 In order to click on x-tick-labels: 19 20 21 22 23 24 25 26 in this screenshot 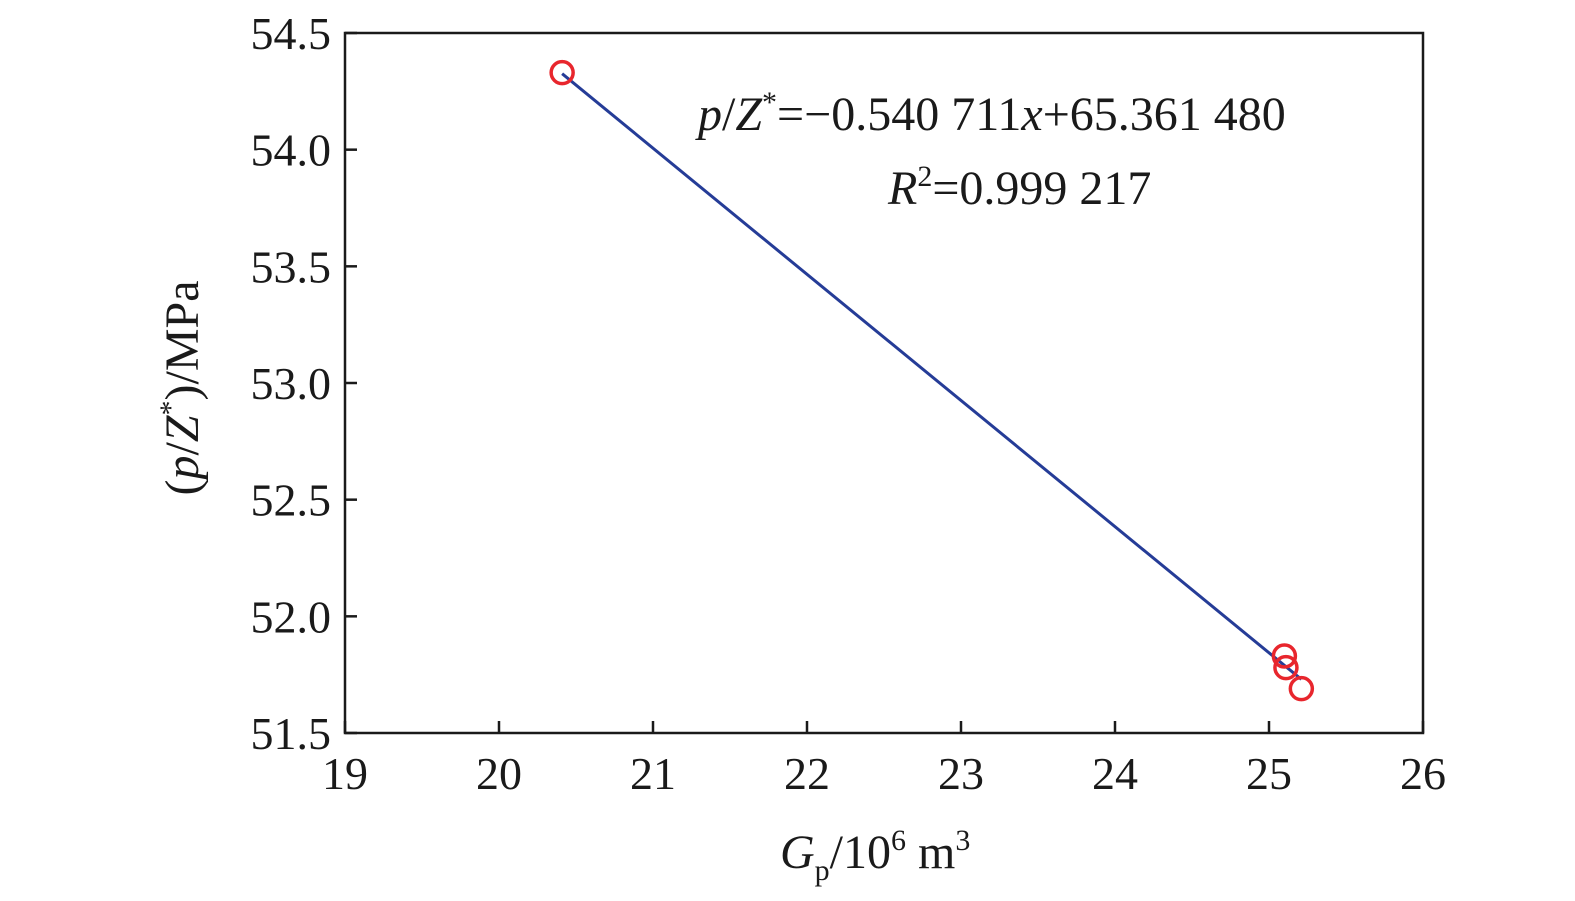, I will do `click(884, 773)`.